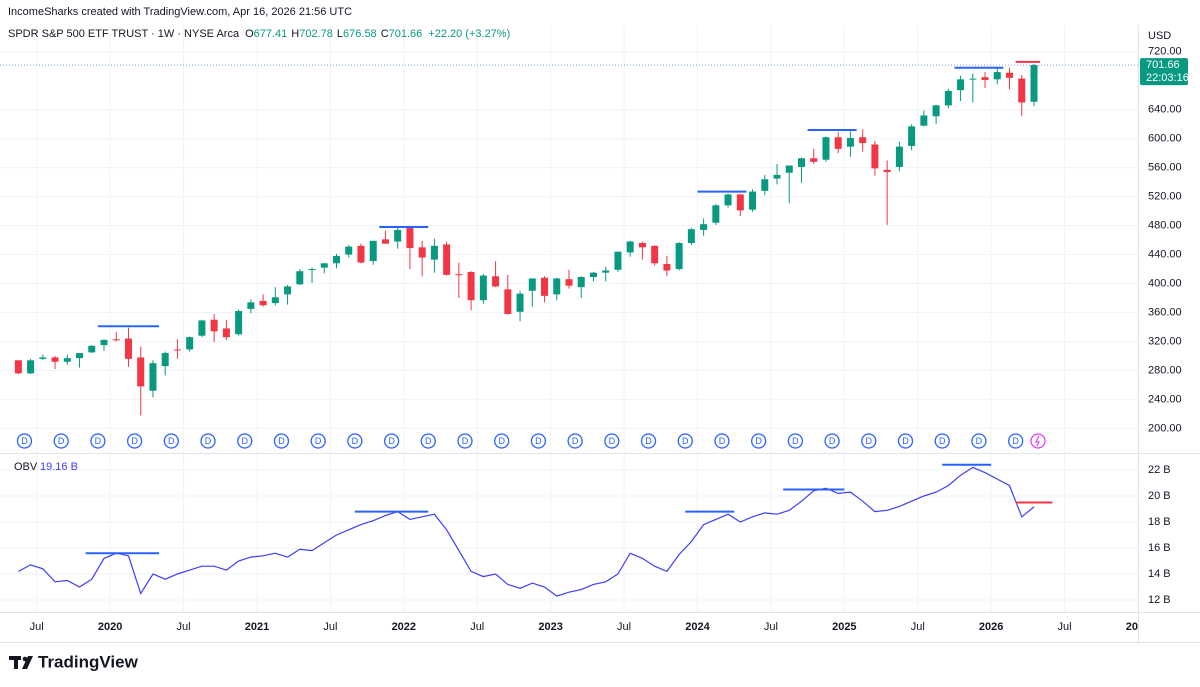  I want to click on legend-key: C, so click(385, 34).